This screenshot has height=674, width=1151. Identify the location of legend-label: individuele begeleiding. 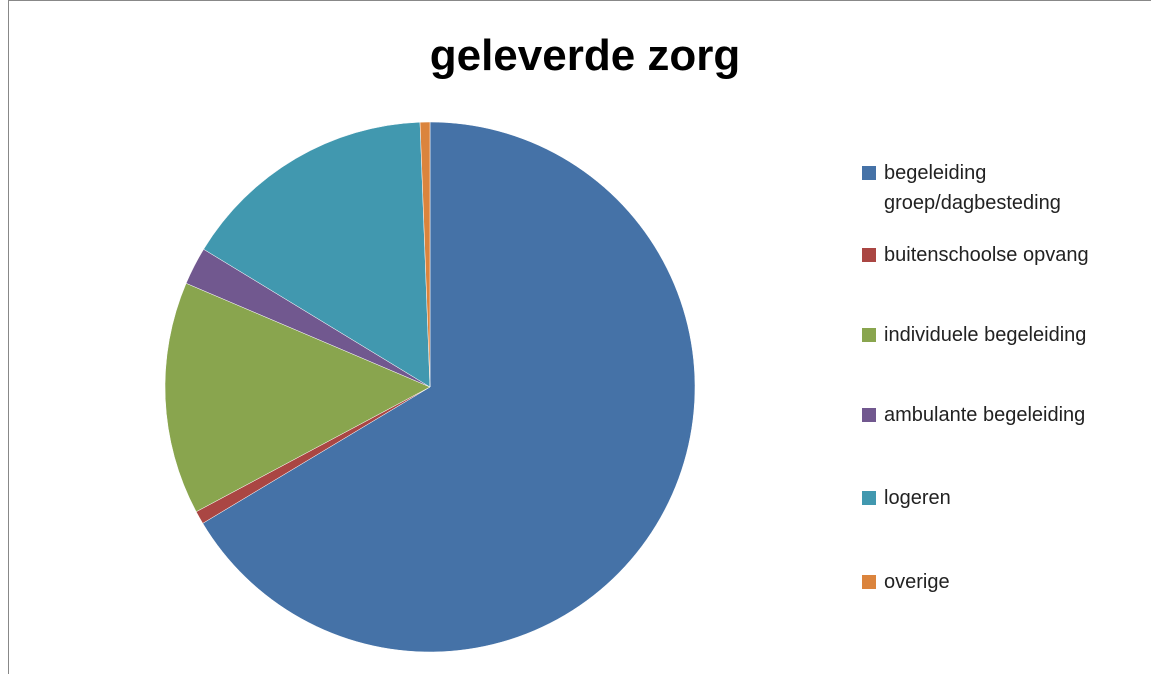
(985, 335).